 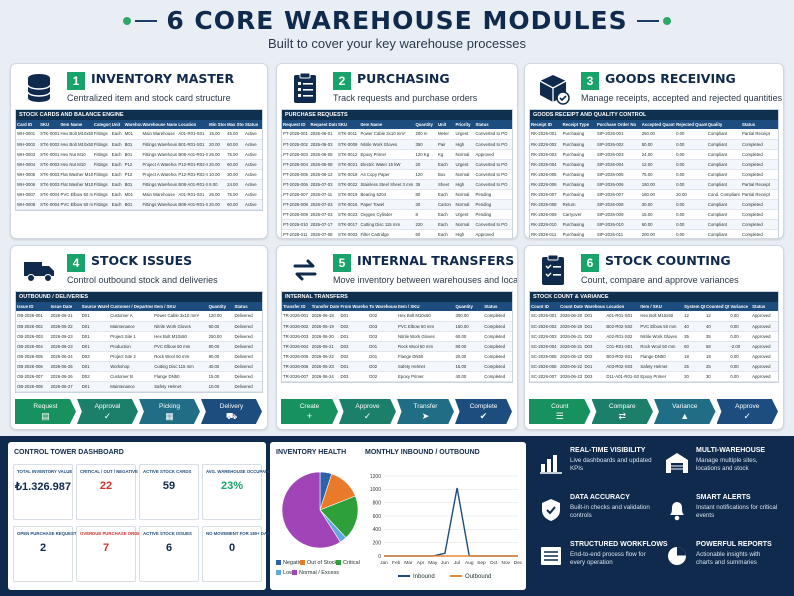 What do you see at coordinates (231, 411) in the screenshot?
I see `flow-step-delivery: Delivery ⛟` at bounding box center [231, 411].